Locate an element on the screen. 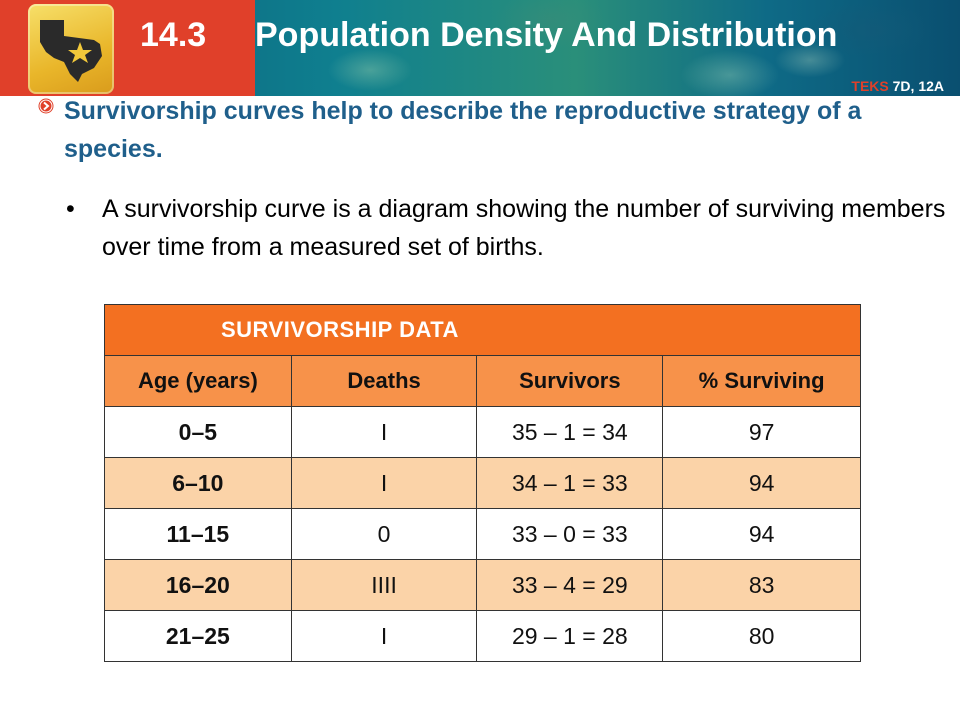 Image resolution: width=960 pixels, height=720 pixels. teks-label: TEKS is located at coordinates (870, 86).